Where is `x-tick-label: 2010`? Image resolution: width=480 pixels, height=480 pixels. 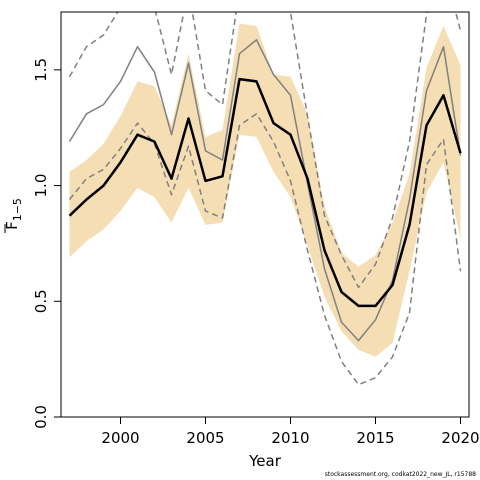 x-tick-label: 2010 is located at coordinates (290, 438).